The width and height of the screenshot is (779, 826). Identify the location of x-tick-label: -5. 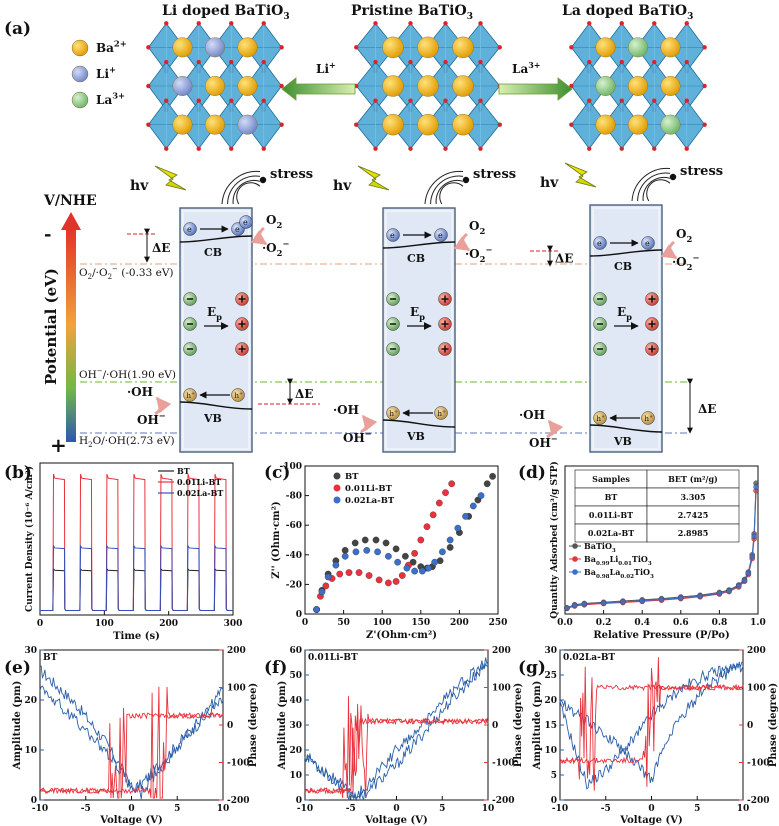
(351, 809).